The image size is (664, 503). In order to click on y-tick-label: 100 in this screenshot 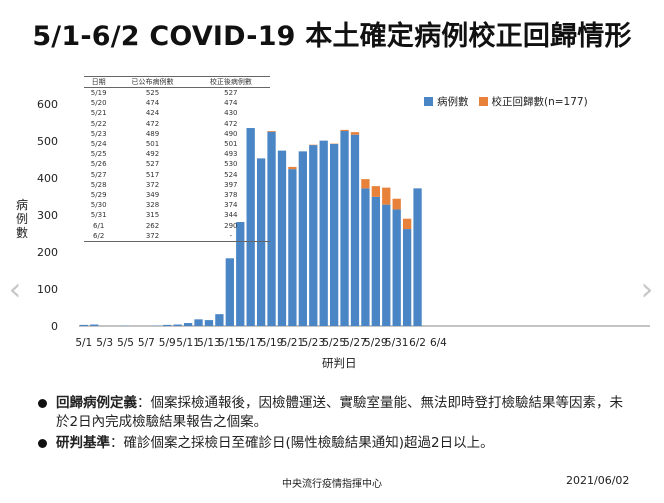, I will do `click(47, 289)`.